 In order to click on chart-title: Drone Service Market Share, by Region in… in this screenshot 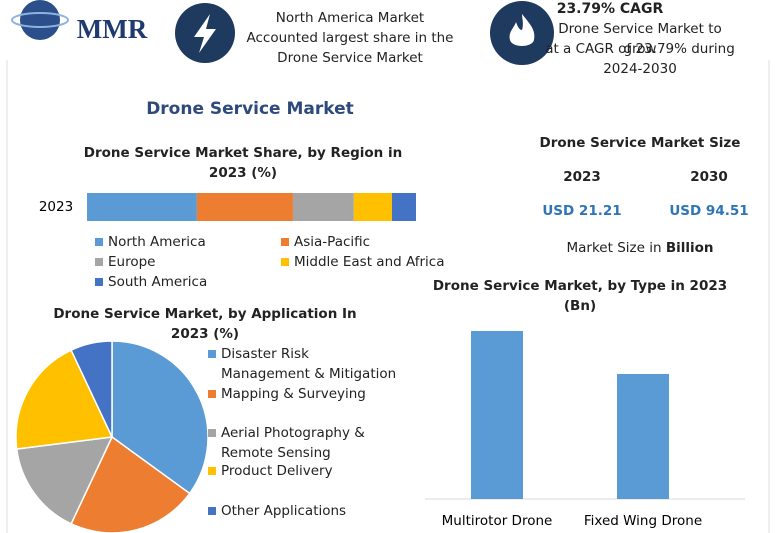, I will do `click(243, 163)`.